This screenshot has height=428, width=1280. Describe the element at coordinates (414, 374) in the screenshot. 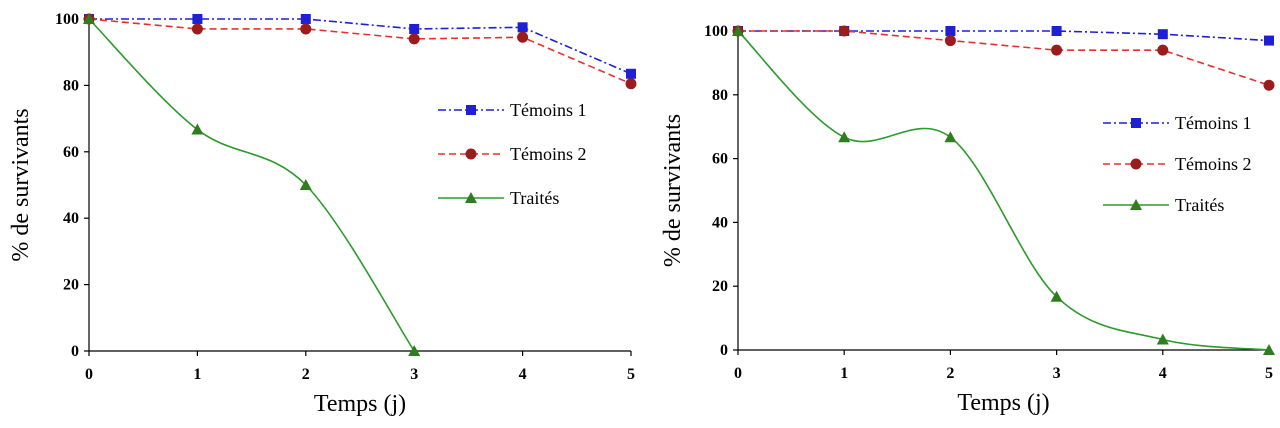

I see `chart0-x-tick-label: 3` at that location.